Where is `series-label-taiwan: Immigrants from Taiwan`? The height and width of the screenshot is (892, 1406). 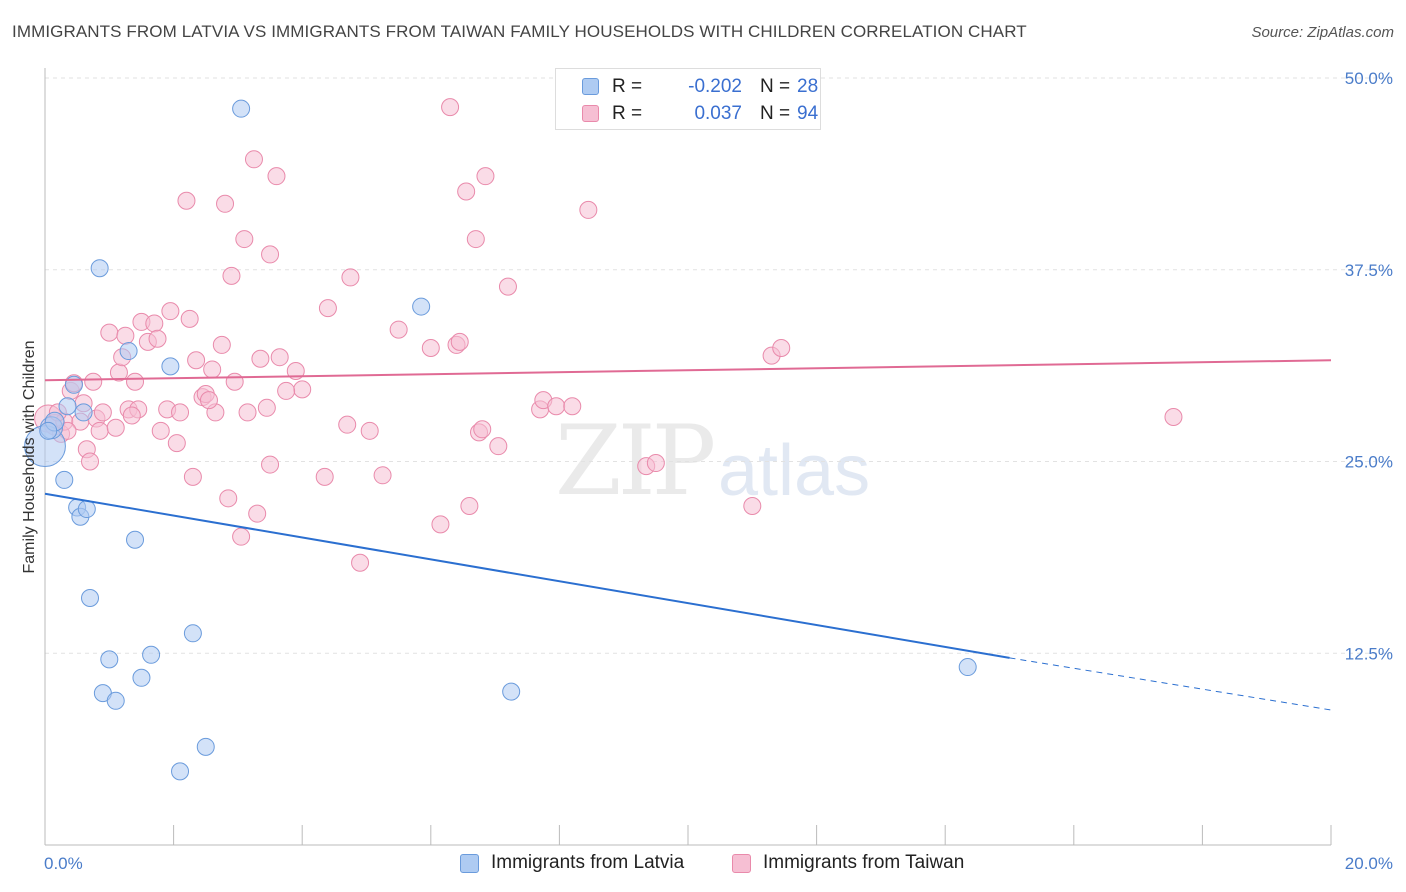
series-label-taiwan: Immigrants from Taiwan is located at coordinates (864, 862).